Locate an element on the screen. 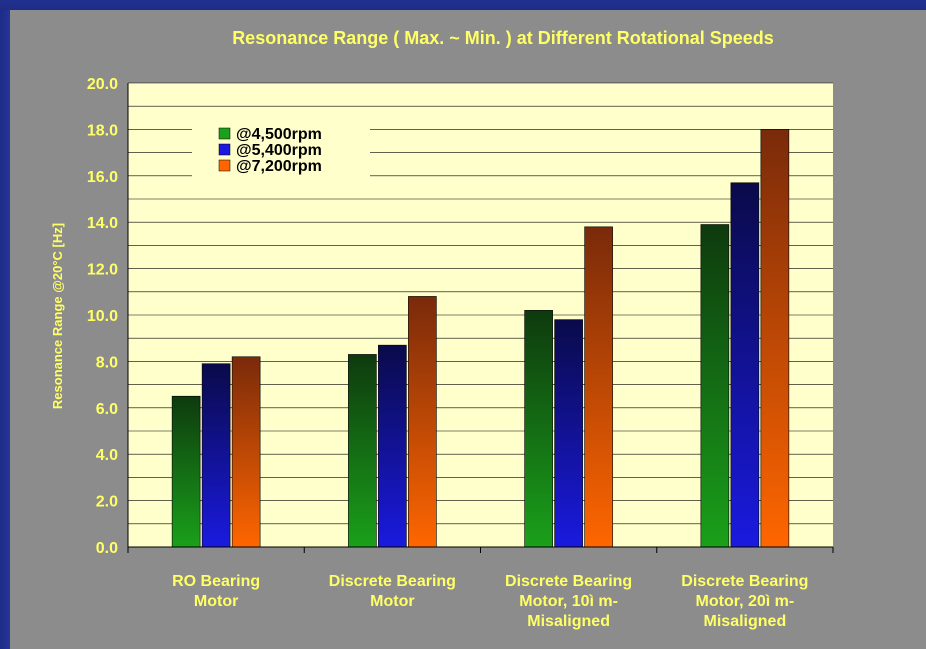  y-tick-label: 0.0 is located at coordinates (107, 548).